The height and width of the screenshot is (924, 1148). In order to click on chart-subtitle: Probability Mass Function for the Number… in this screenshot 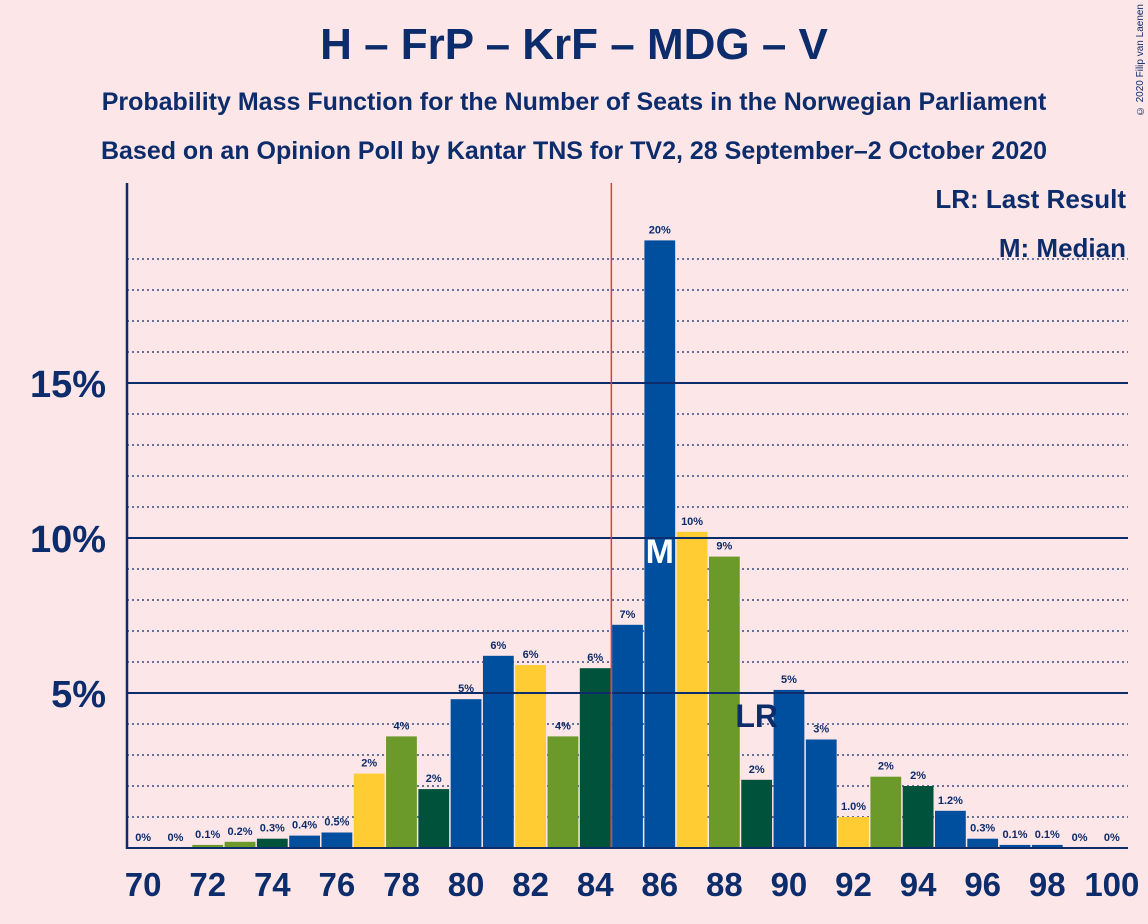, I will do `click(574, 102)`.